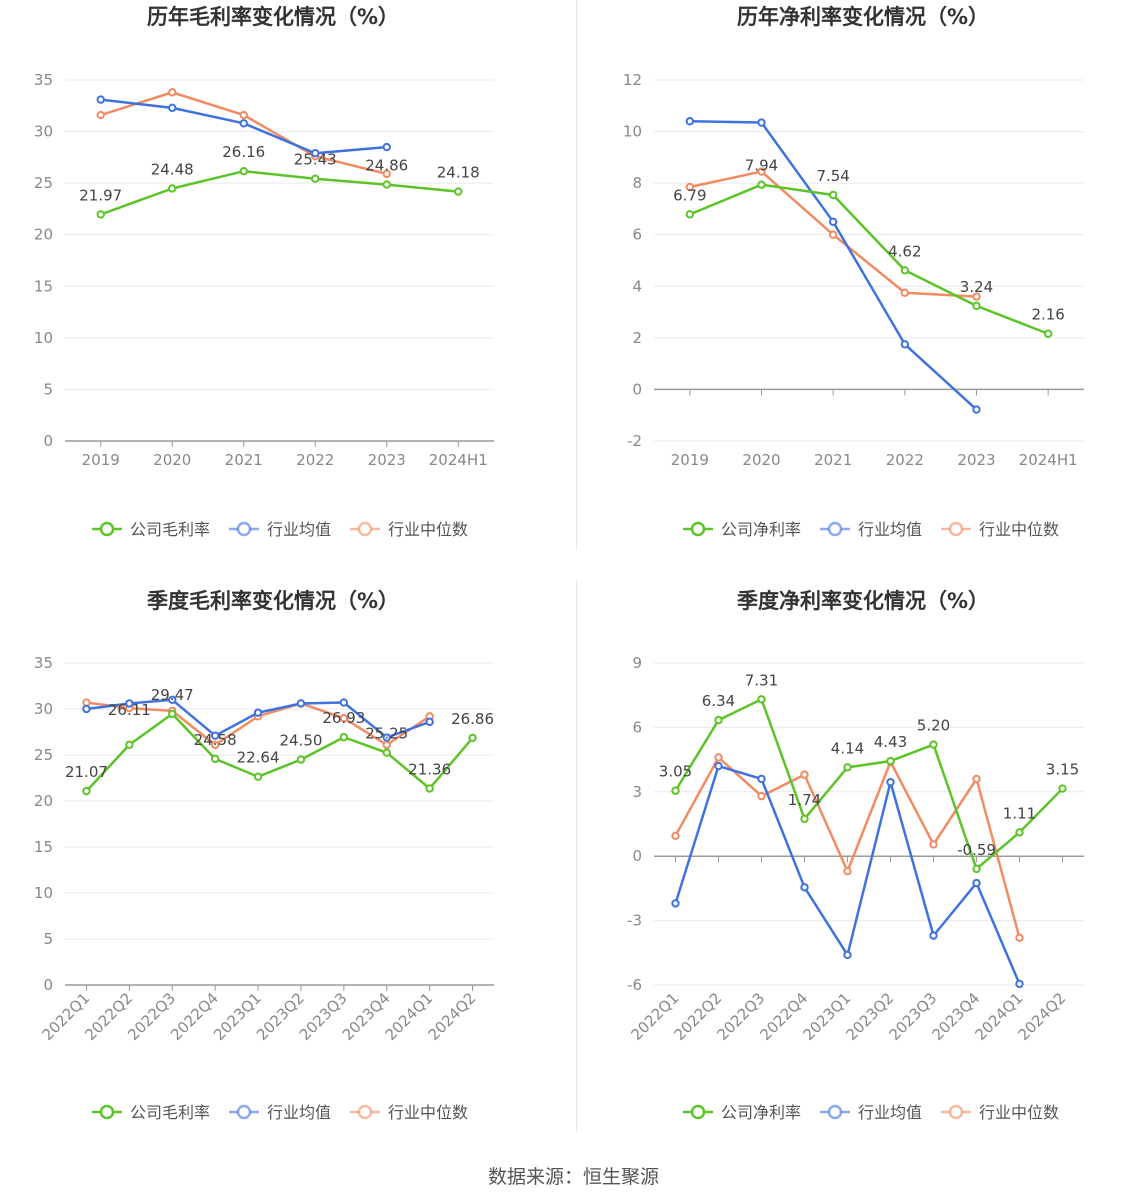  I want to click on x-tick-label: 2020, so click(172, 460).